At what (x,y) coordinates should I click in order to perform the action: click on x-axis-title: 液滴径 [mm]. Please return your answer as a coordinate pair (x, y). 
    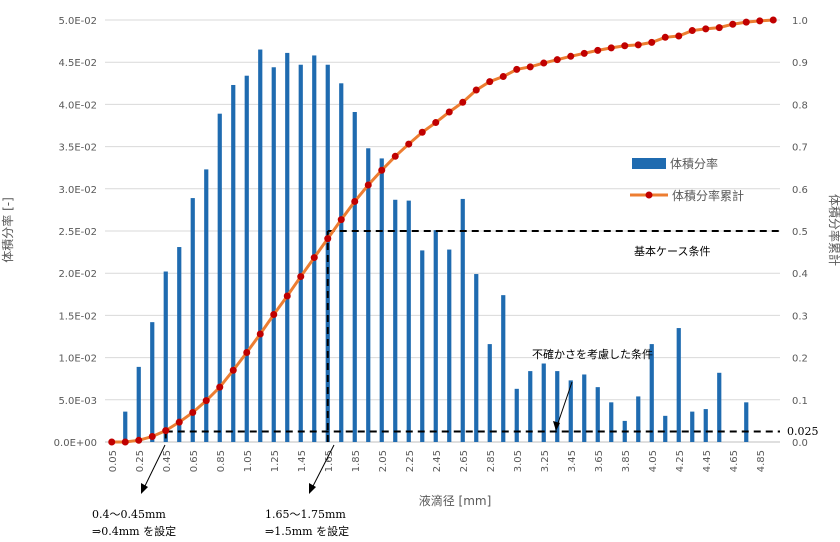
    Looking at the image, I should click on (455, 500).